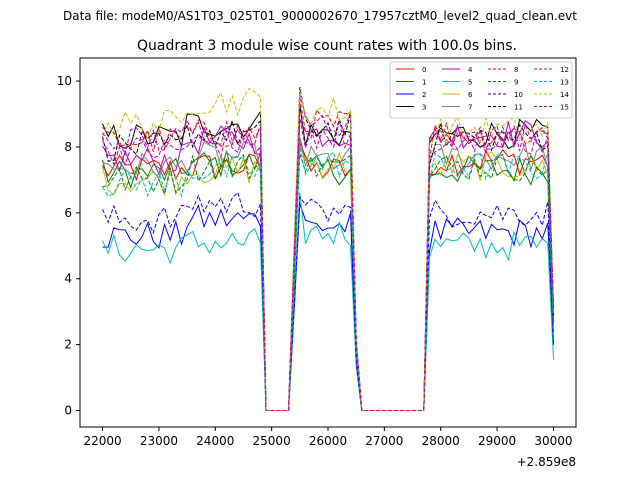 The image size is (640, 480). Describe the element at coordinates (215, 441) in the screenshot. I see `x-tick-label: 24000` at that location.